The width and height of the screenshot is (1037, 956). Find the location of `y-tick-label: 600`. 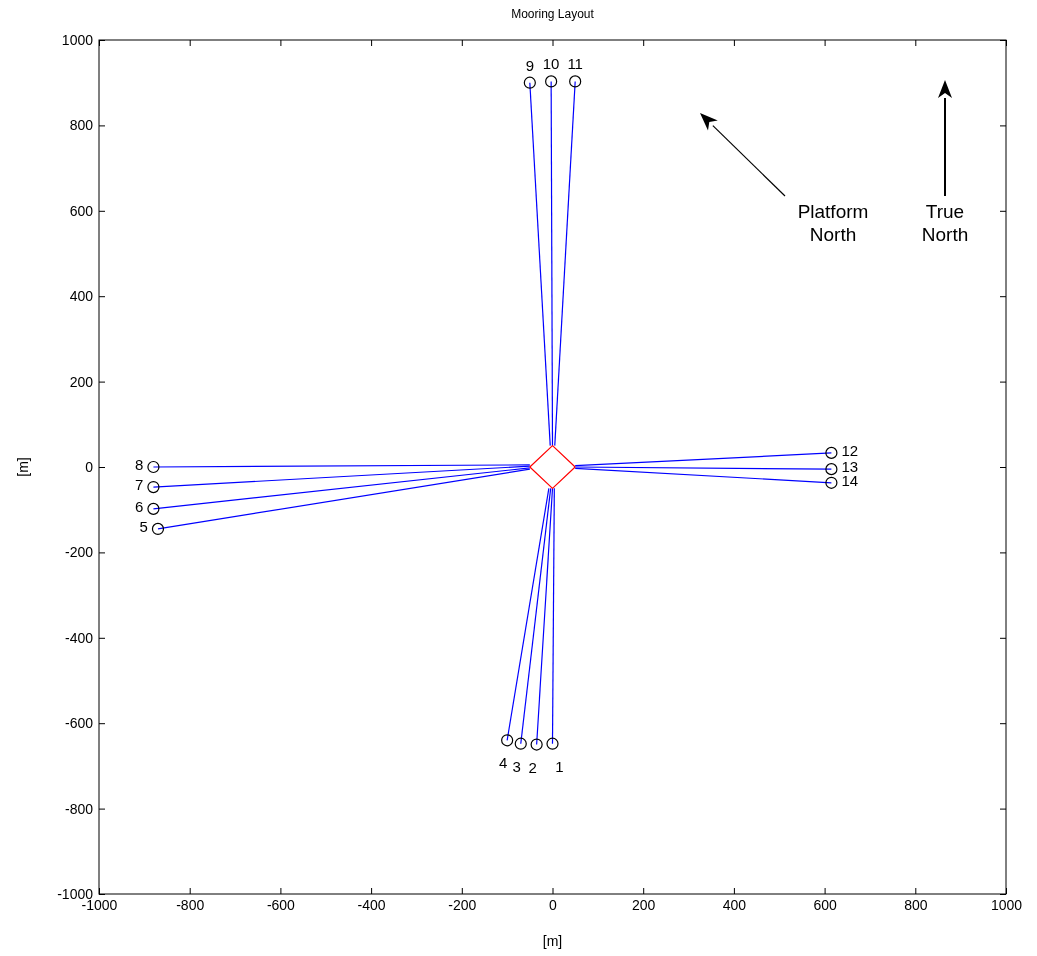

y-tick-label: 600 is located at coordinates (81, 210).